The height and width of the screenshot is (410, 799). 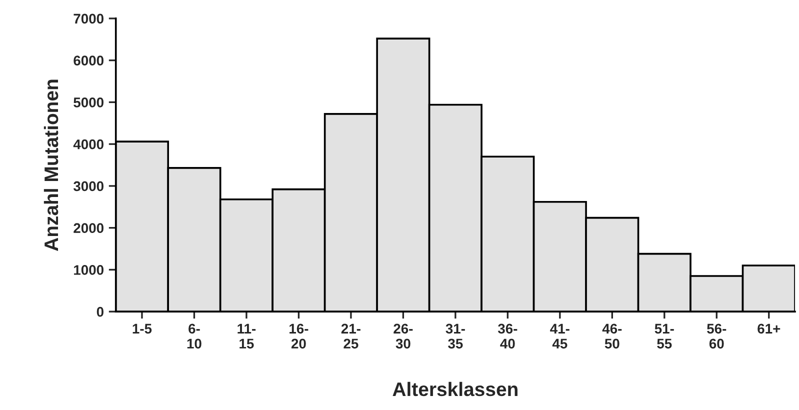 What do you see at coordinates (88, 186) in the screenshot?
I see `y-tick-label: 3000` at bounding box center [88, 186].